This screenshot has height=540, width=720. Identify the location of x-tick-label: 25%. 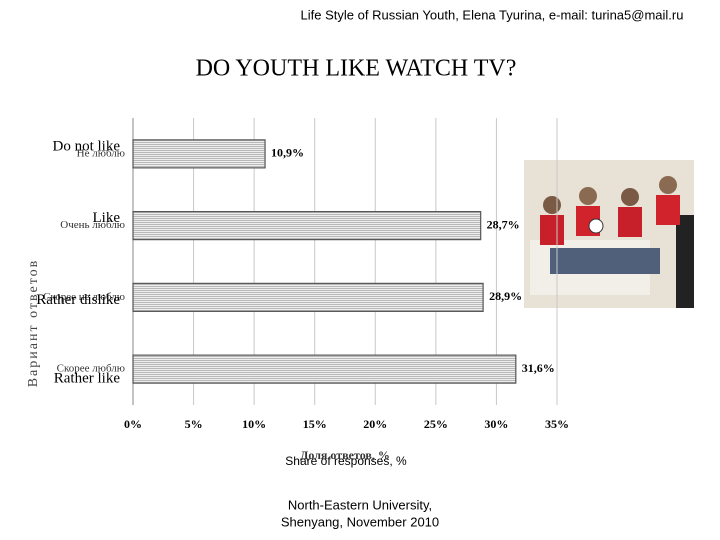
(436, 424).